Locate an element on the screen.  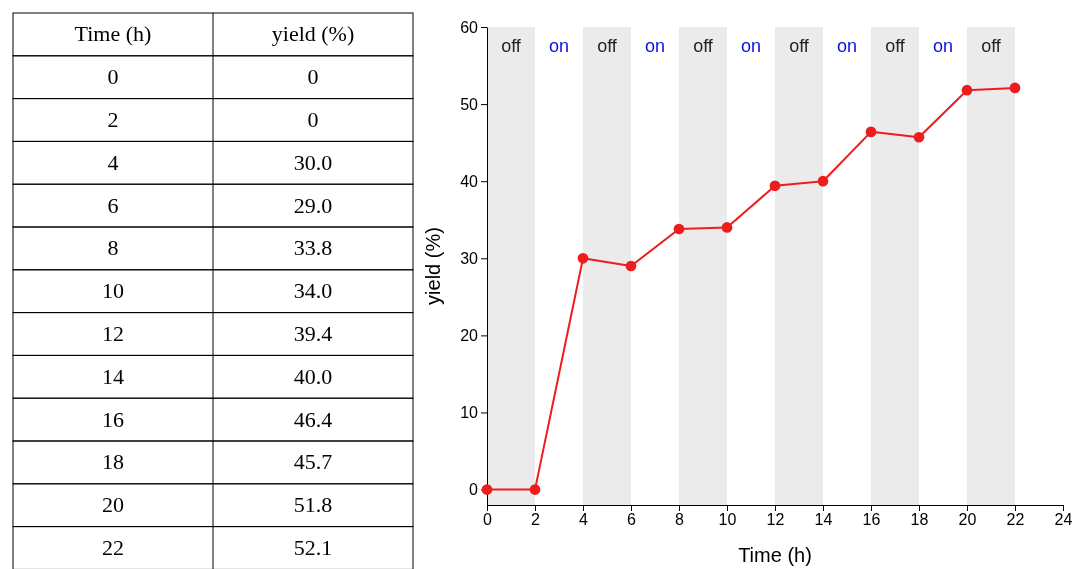
text: 18 is located at coordinates (113, 462).